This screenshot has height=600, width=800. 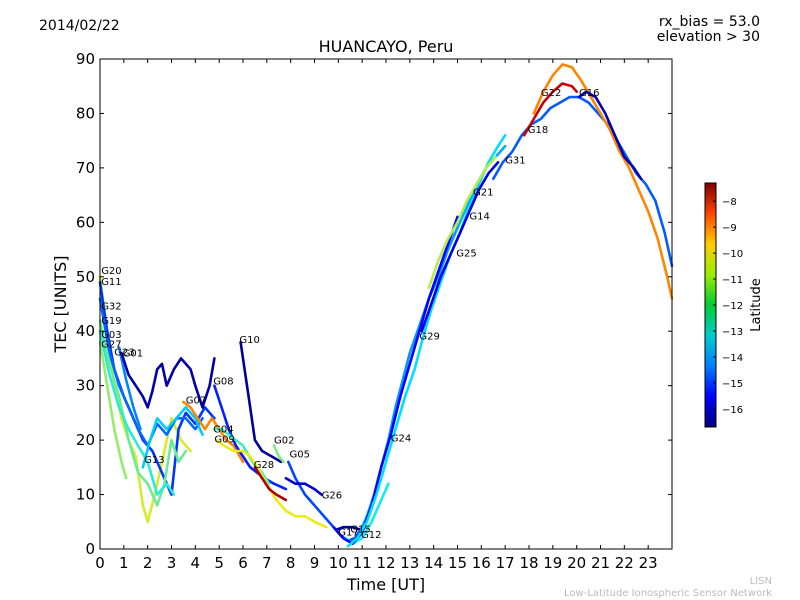 I want to click on colorbar-tick-label: −15, so click(x=732, y=384).